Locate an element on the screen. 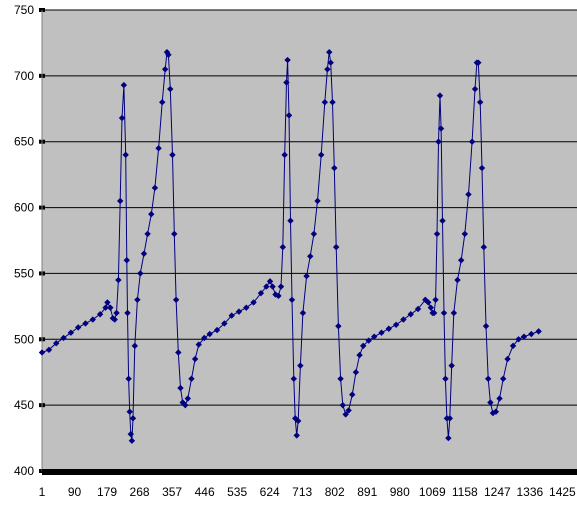  y-tick-label: 700 is located at coordinates (24, 76).